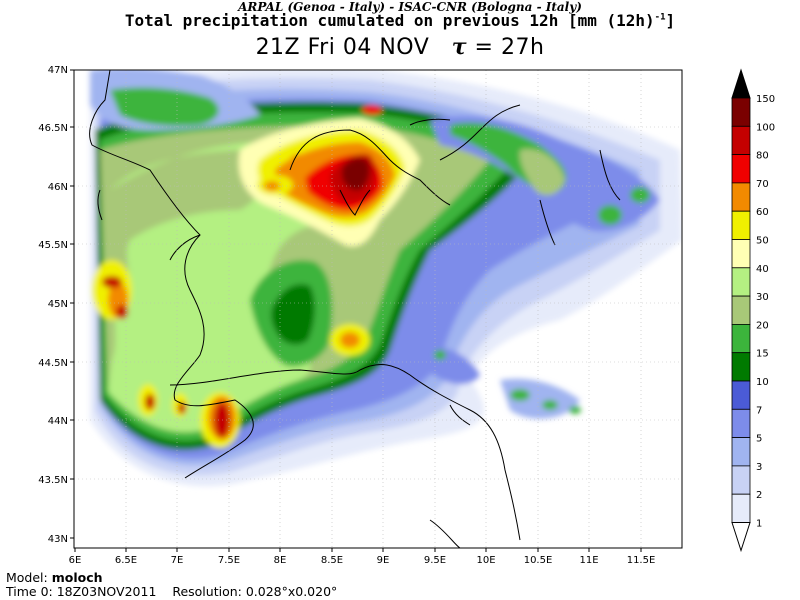 The height and width of the screenshot is (600, 800). What do you see at coordinates (759, 439) in the screenshot?
I see `legend-level-label: 5` at bounding box center [759, 439].